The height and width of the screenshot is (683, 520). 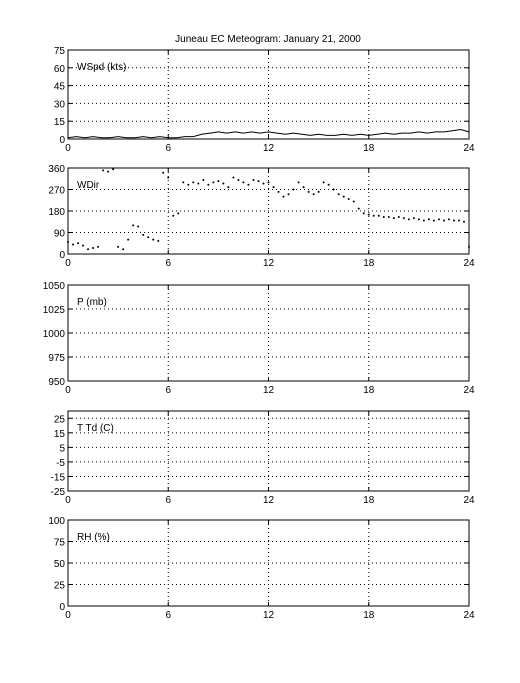 I want to click on y-tick-label: 60, so click(x=60, y=69).